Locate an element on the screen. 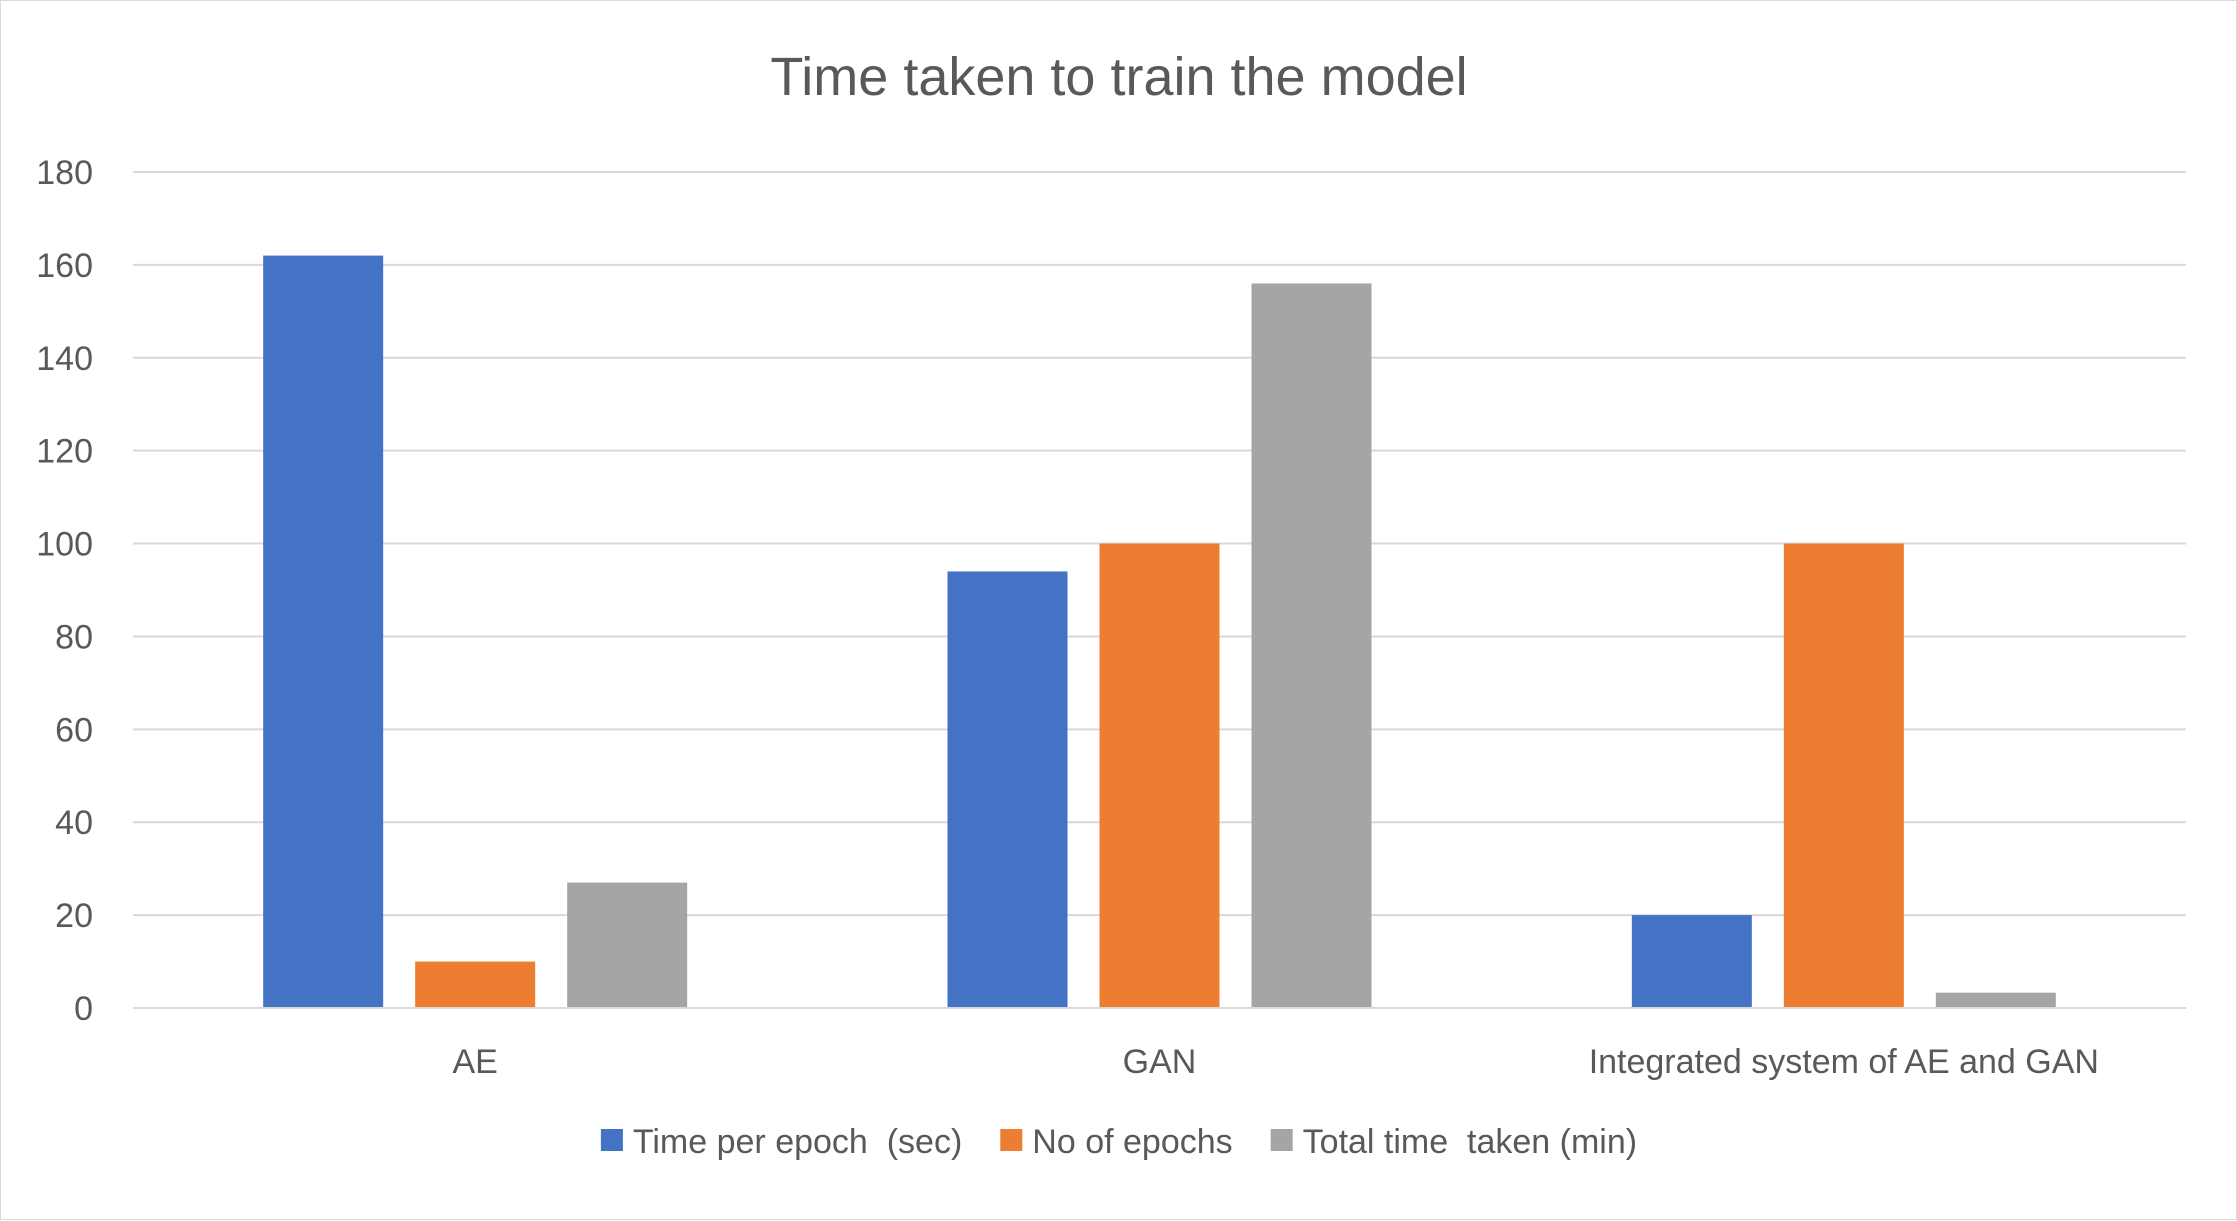  y-axis-ticks: 0 20 40 60 80 100 120 140 160 180 is located at coordinates (64, 591).